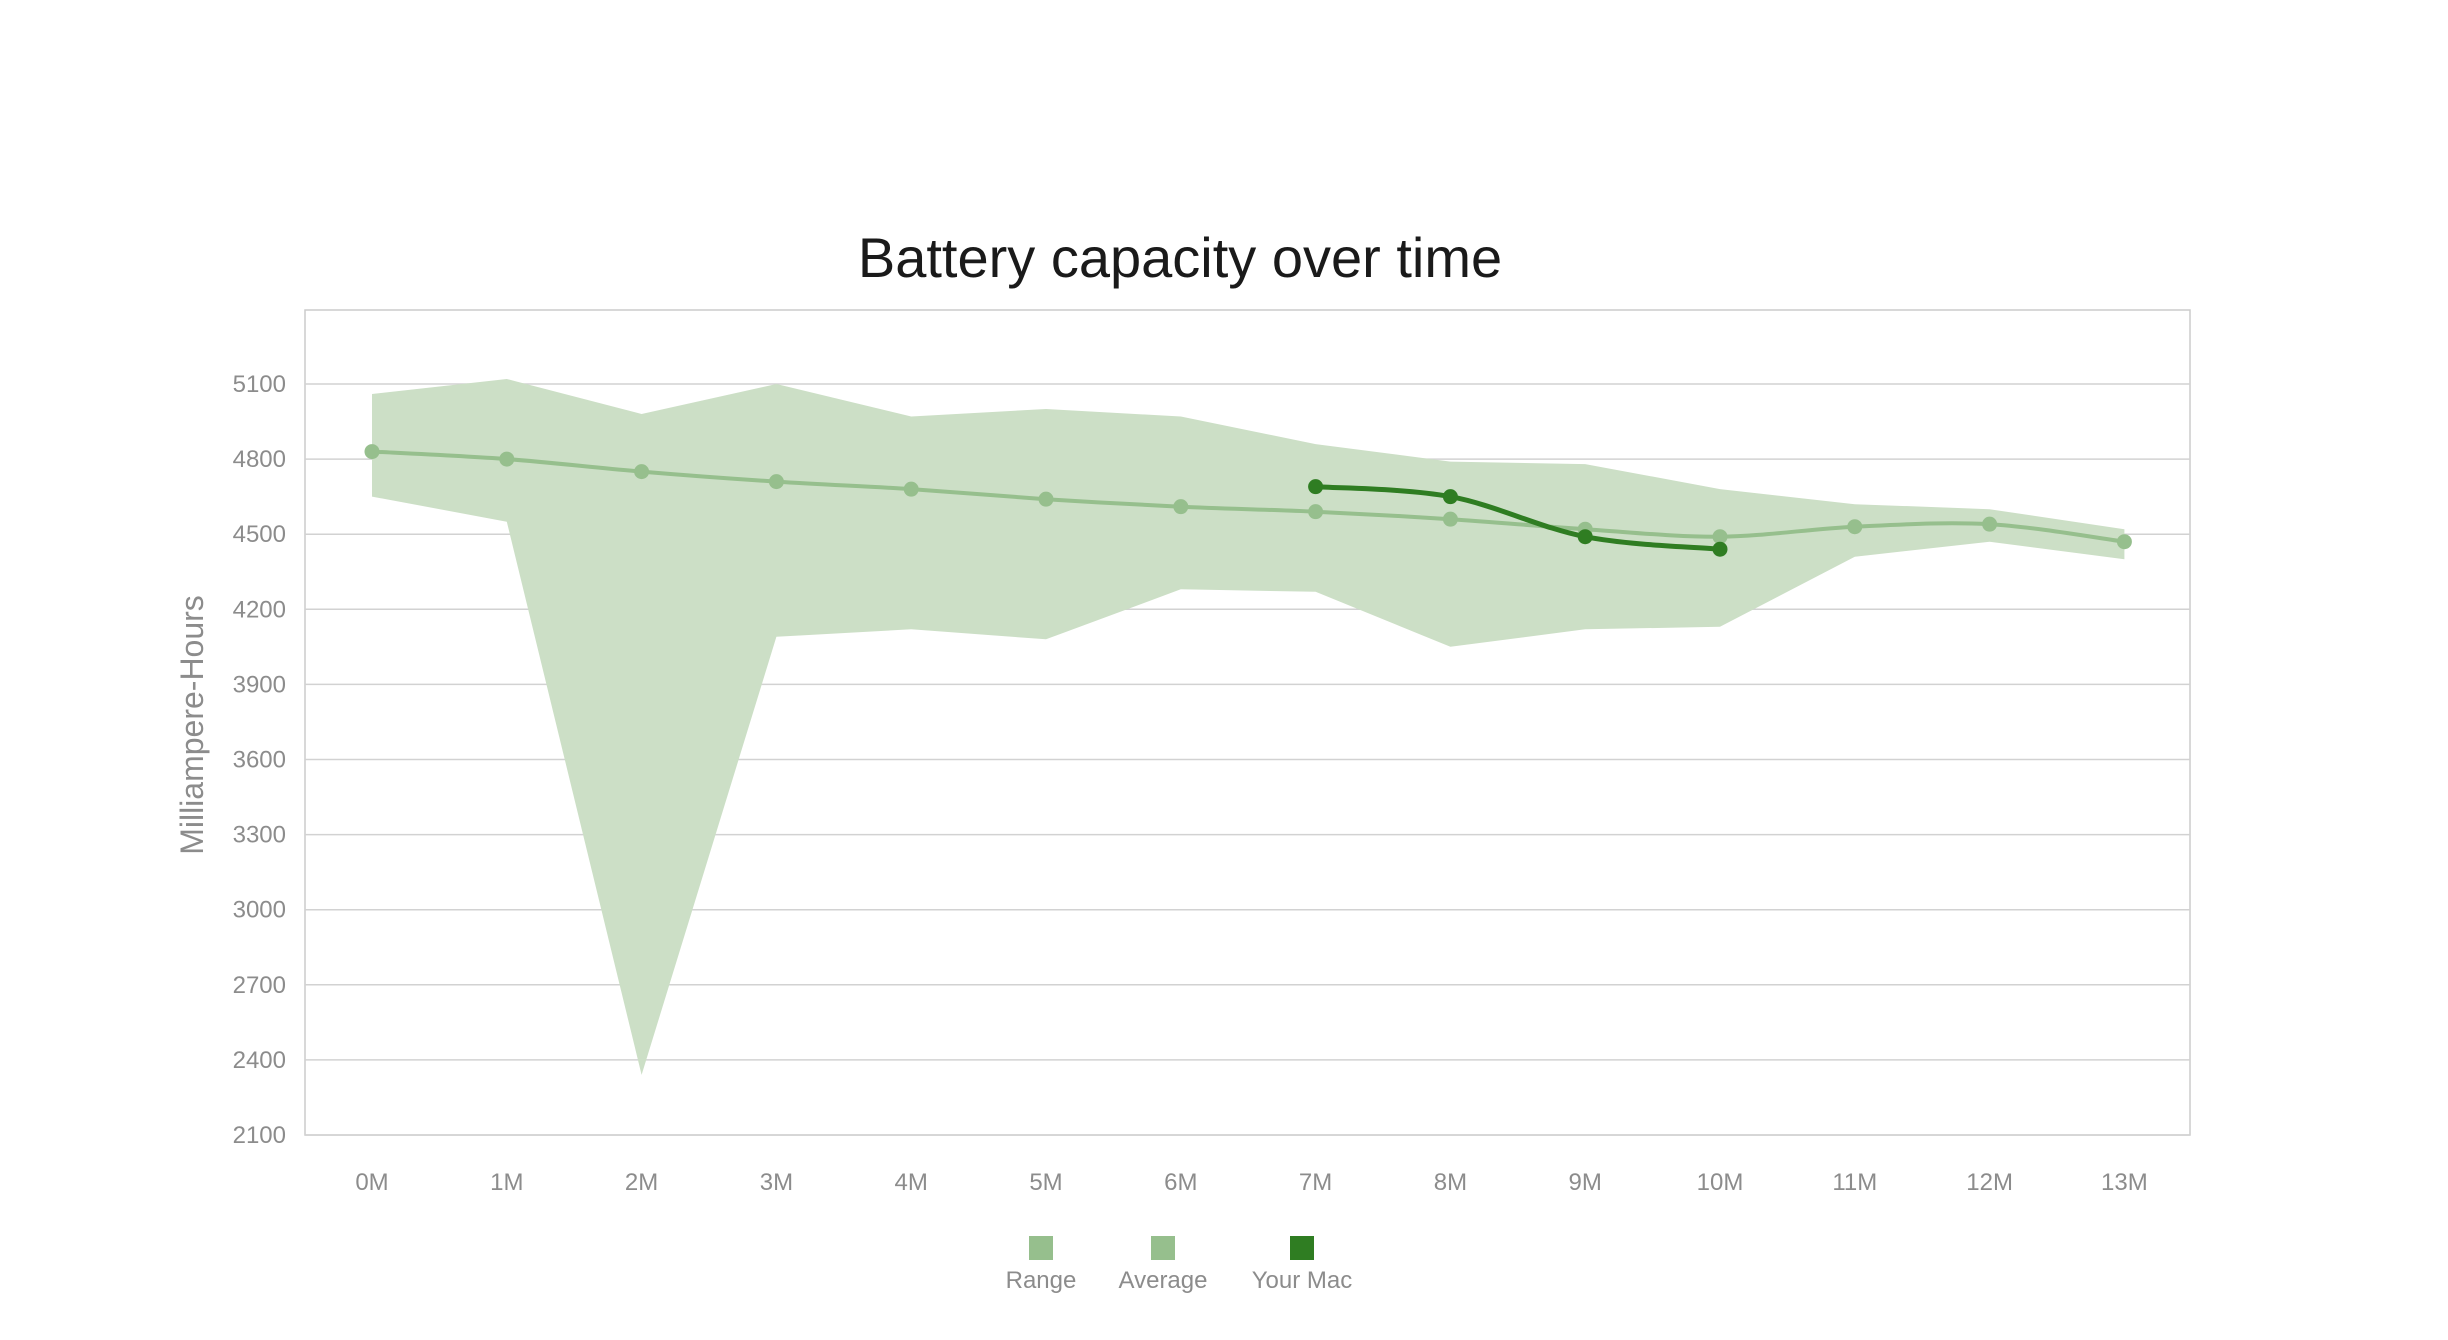 The height and width of the screenshot is (1340, 2448). Describe the element at coordinates (1180, 257) in the screenshot. I see `chart-title: Battery capacity over time` at that location.